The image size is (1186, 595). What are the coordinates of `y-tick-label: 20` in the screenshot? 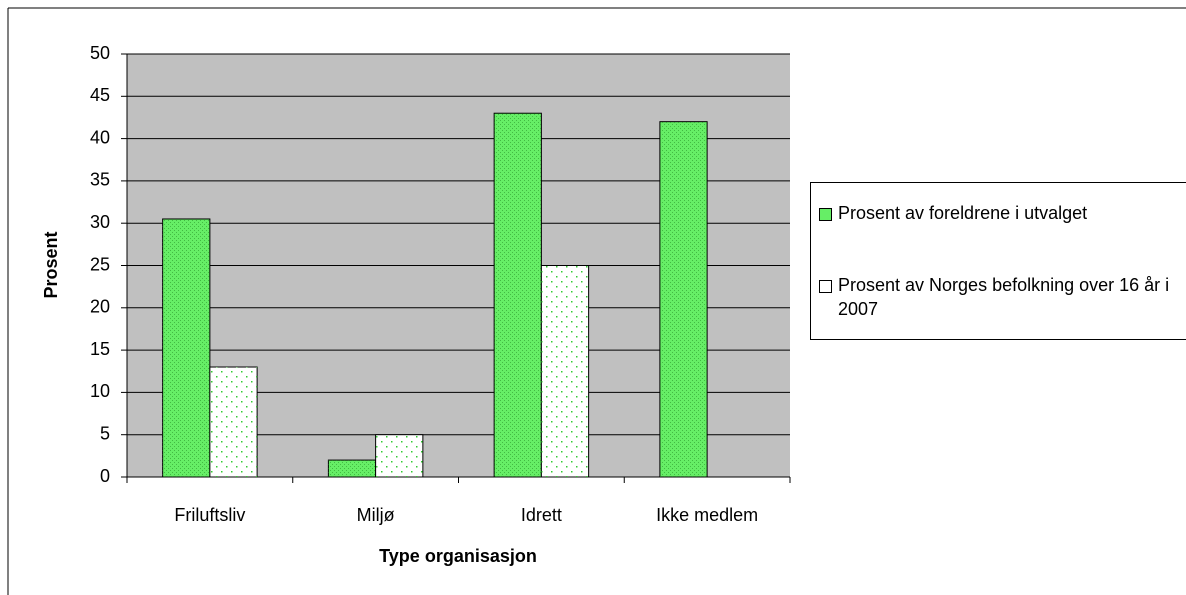 It's located at (100, 307).